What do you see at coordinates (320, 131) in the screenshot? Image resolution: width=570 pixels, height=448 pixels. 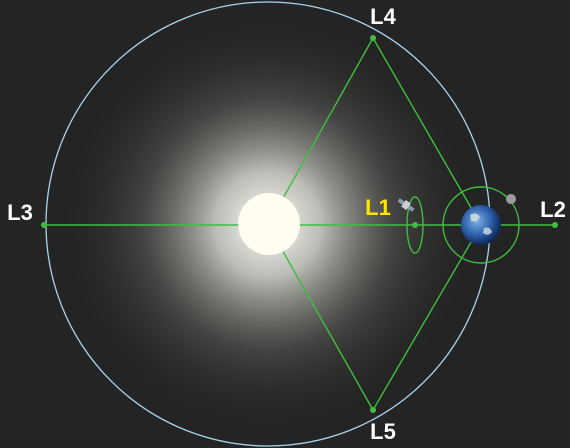 I see `sun-l4-line` at bounding box center [320, 131].